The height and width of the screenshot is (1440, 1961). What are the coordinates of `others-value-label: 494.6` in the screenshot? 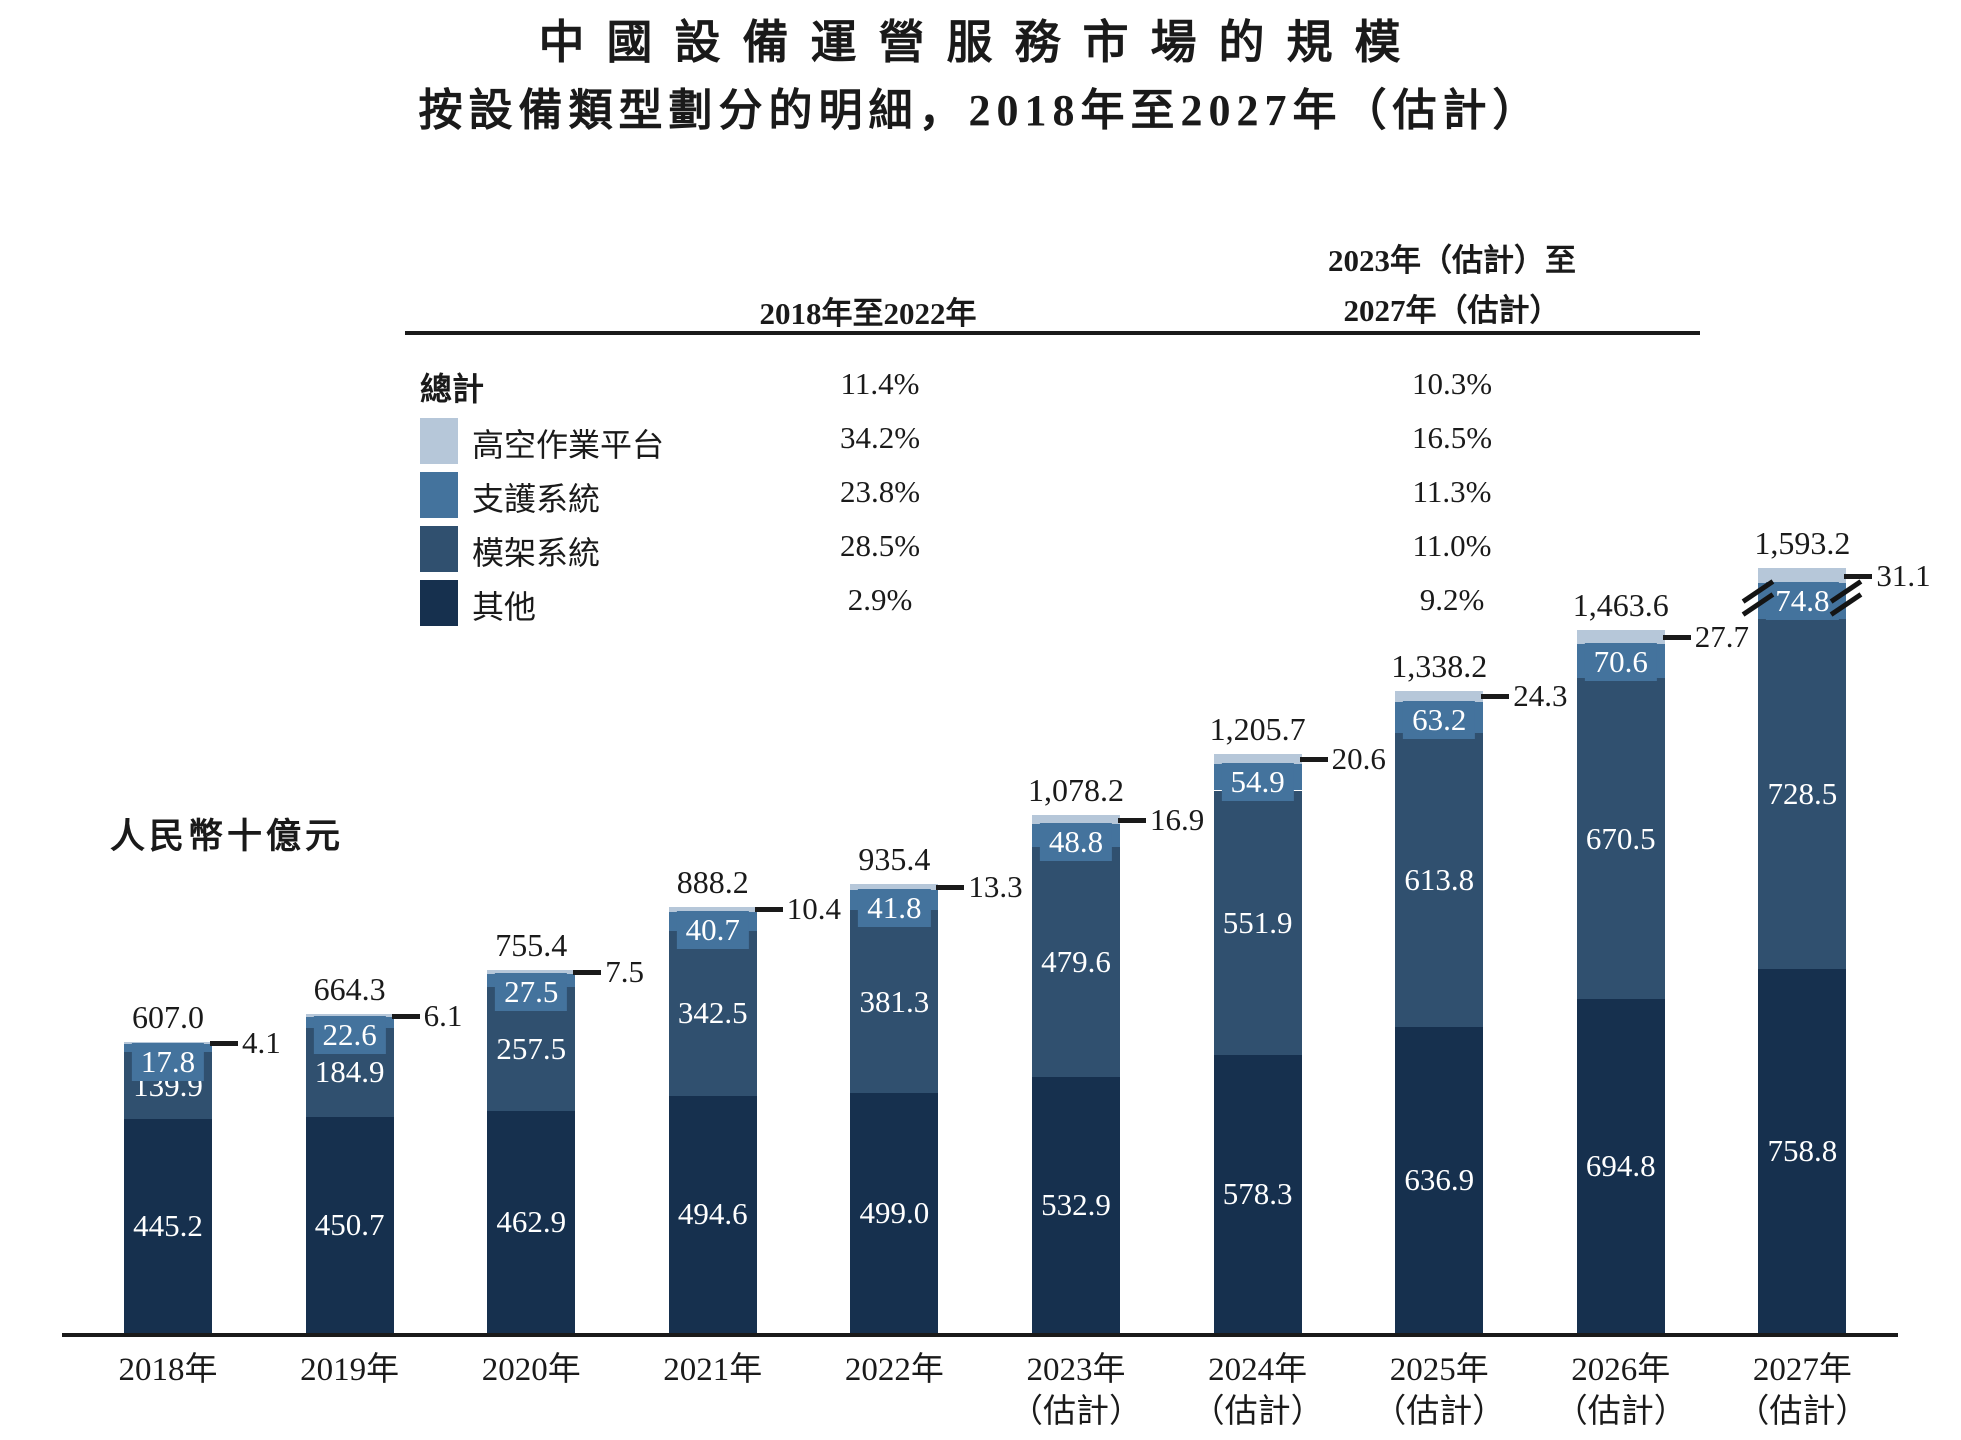 It's located at (712, 1214).